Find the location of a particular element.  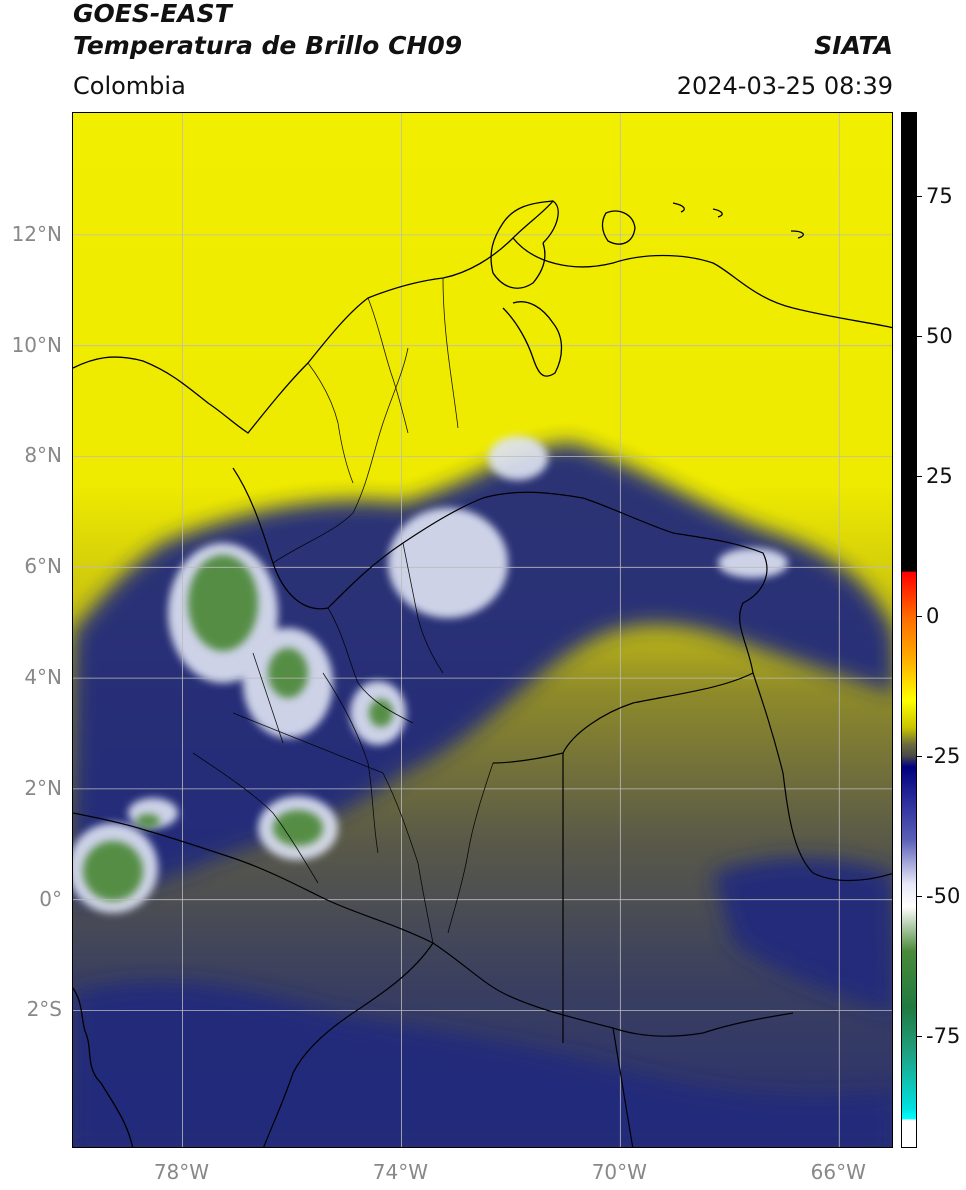

title-line1: GOES-EAST is located at coordinates (152, 14).